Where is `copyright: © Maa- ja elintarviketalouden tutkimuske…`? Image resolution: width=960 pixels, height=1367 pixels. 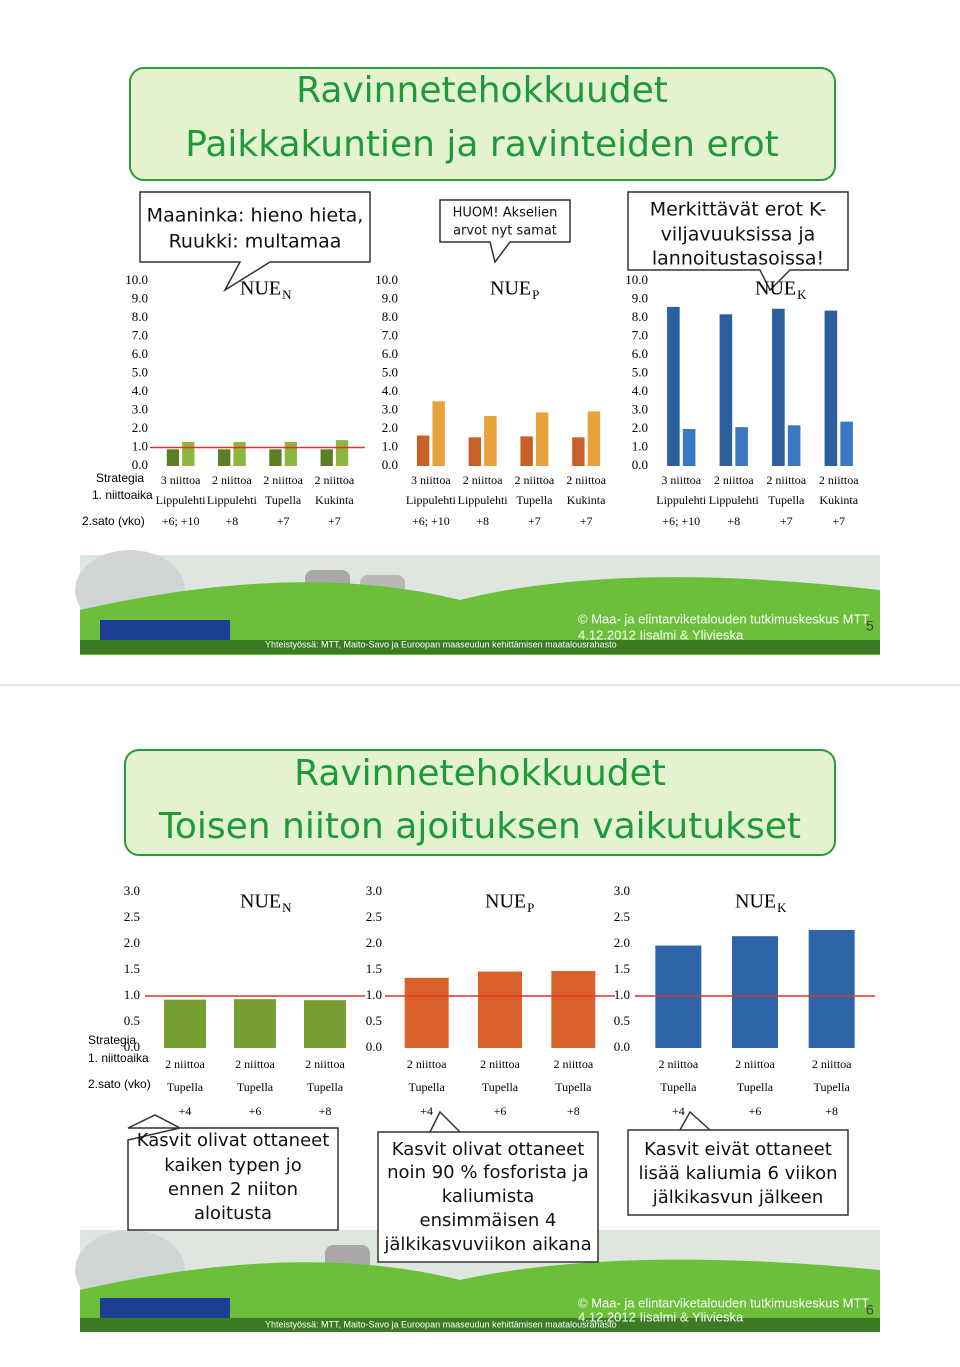
copyright: © Maa- ja elintarviketalouden tutkimuske… is located at coordinates (723, 618).